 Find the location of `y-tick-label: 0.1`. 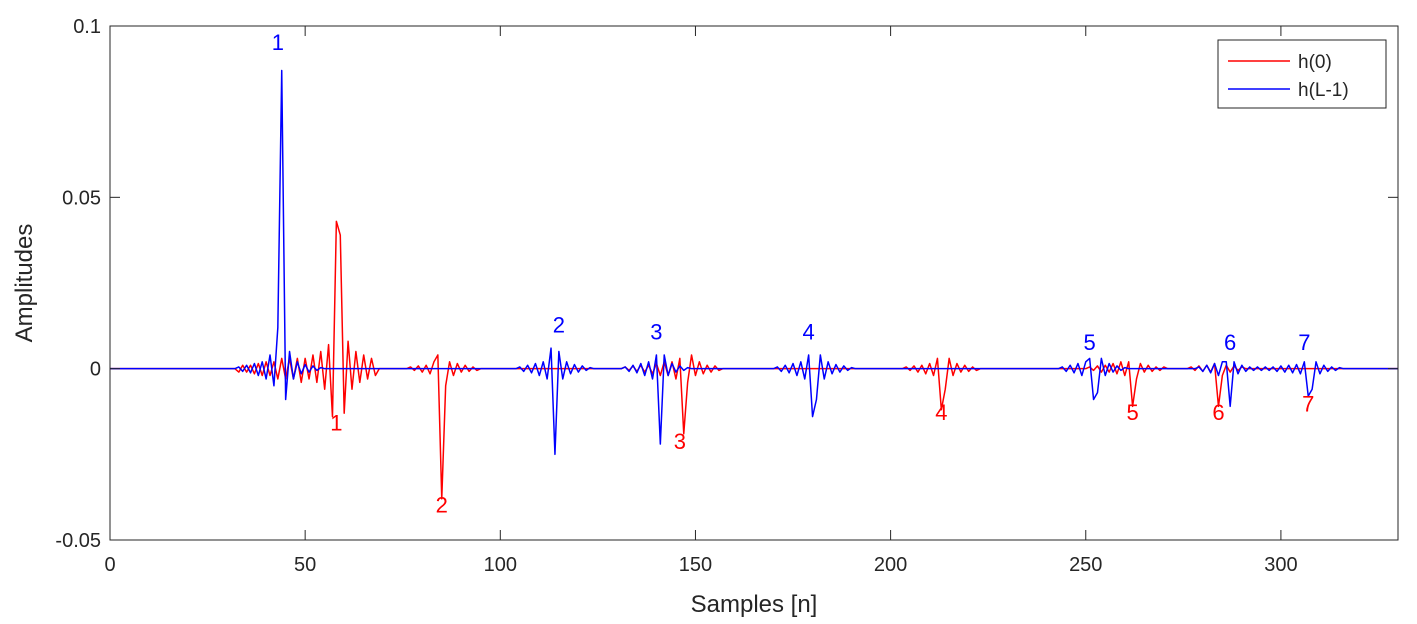

y-tick-label: 0.1 is located at coordinates (87, 27).